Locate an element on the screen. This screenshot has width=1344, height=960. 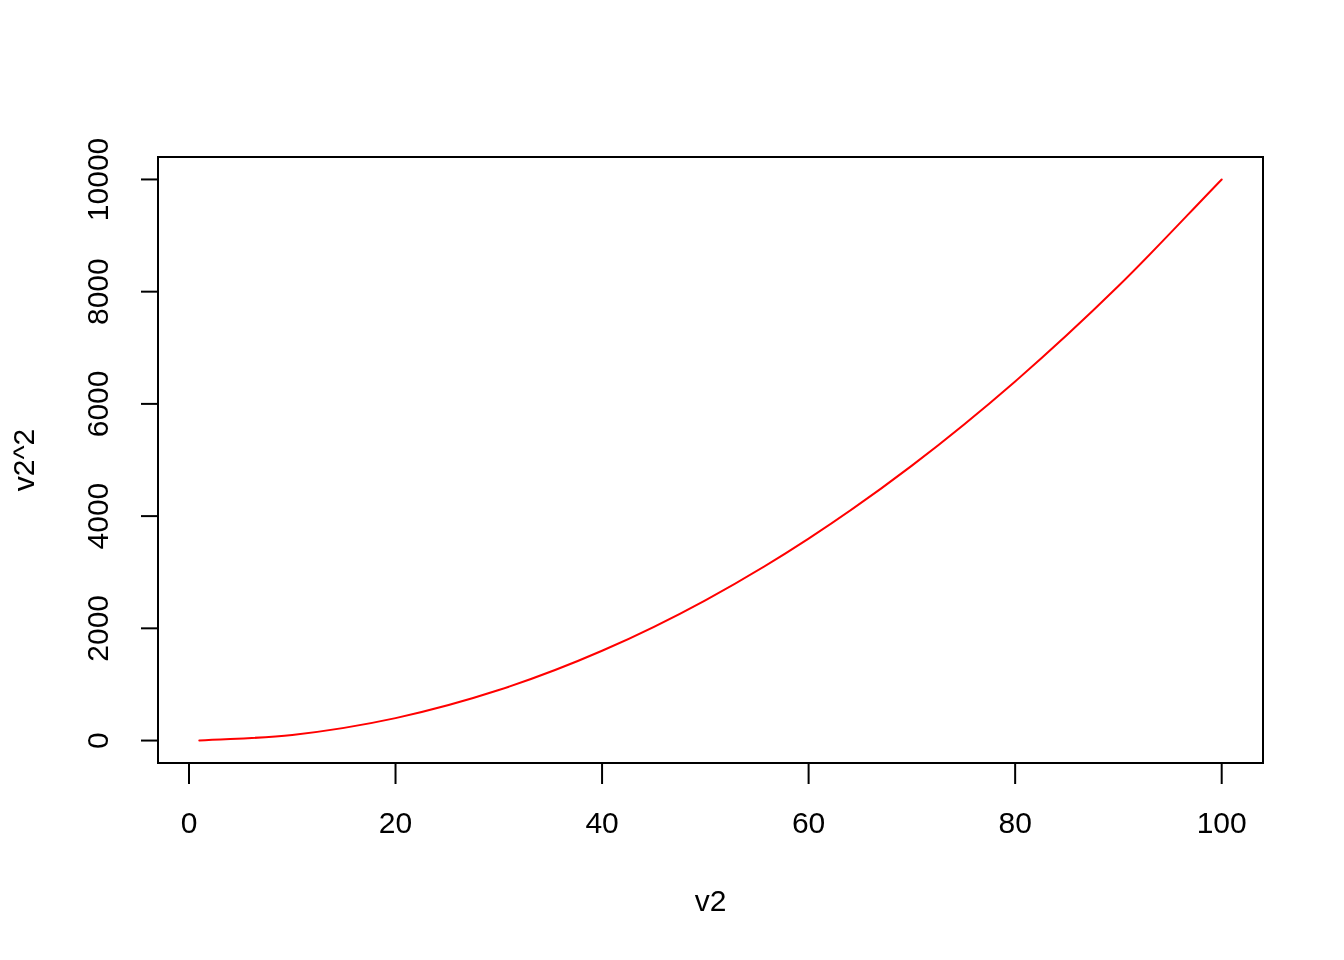
x-tick-label: 60 is located at coordinates (808, 823).